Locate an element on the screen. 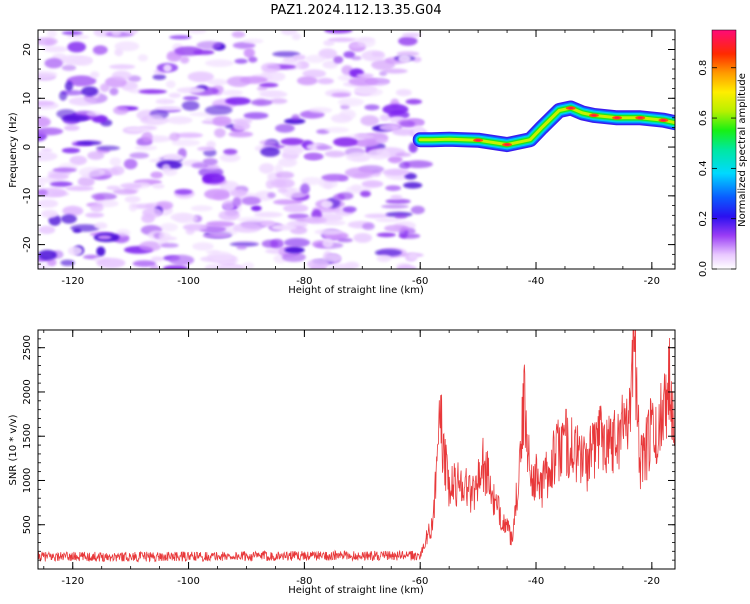  top-x-tick-label: -20 is located at coordinates (652, 281).